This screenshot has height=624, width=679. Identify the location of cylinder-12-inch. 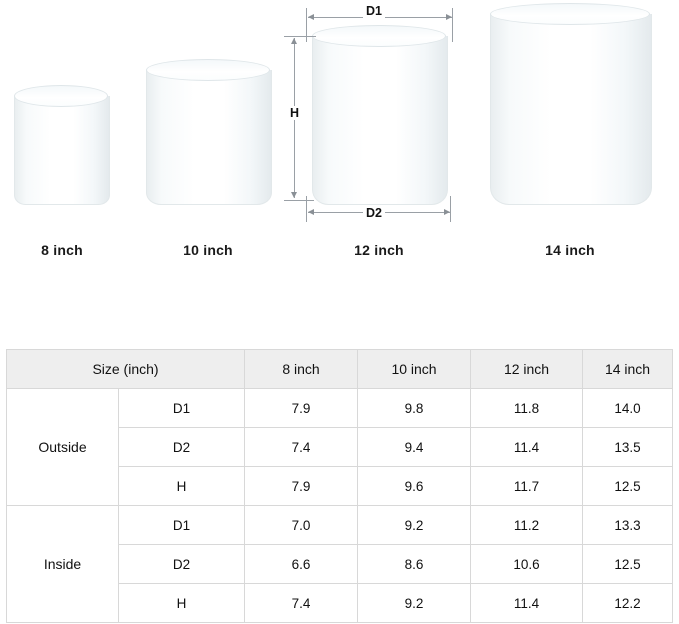
(380, 119).